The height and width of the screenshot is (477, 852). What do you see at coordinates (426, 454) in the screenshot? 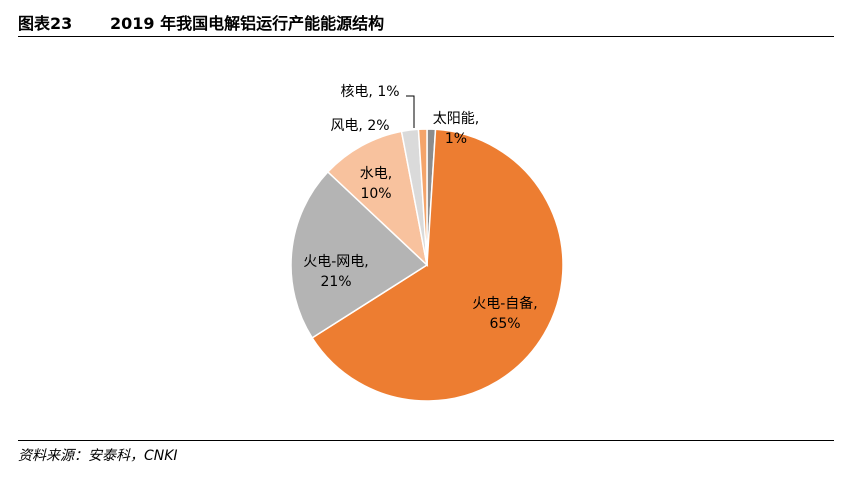
I see `figure-footer: 资料来源：安泰科，CNKI` at bounding box center [426, 454].